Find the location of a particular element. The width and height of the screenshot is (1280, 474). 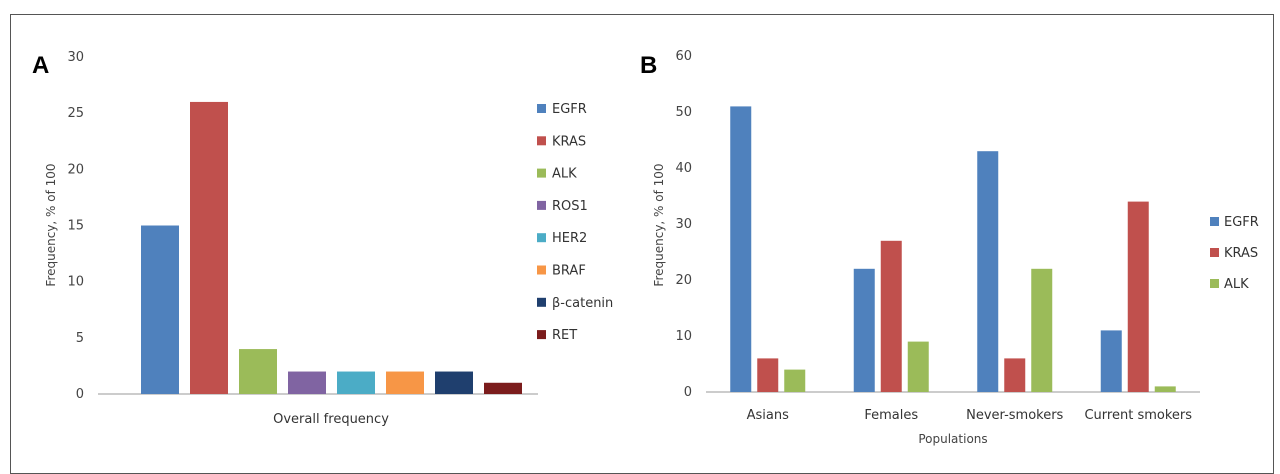

panel-a-category-label: Overall frequency is located at coordinates (331, 419).